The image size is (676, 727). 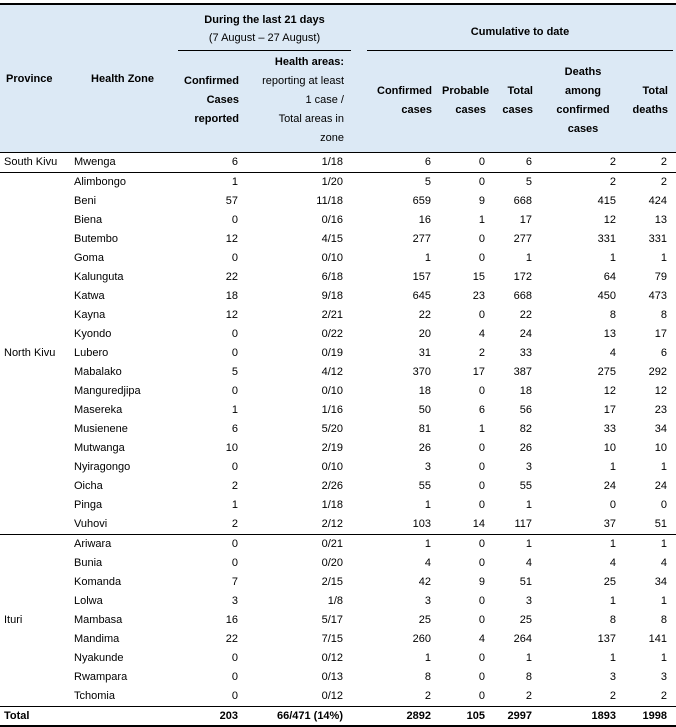 I want to click on health-zone-cell: Kayna, so click(x=90, y=315).